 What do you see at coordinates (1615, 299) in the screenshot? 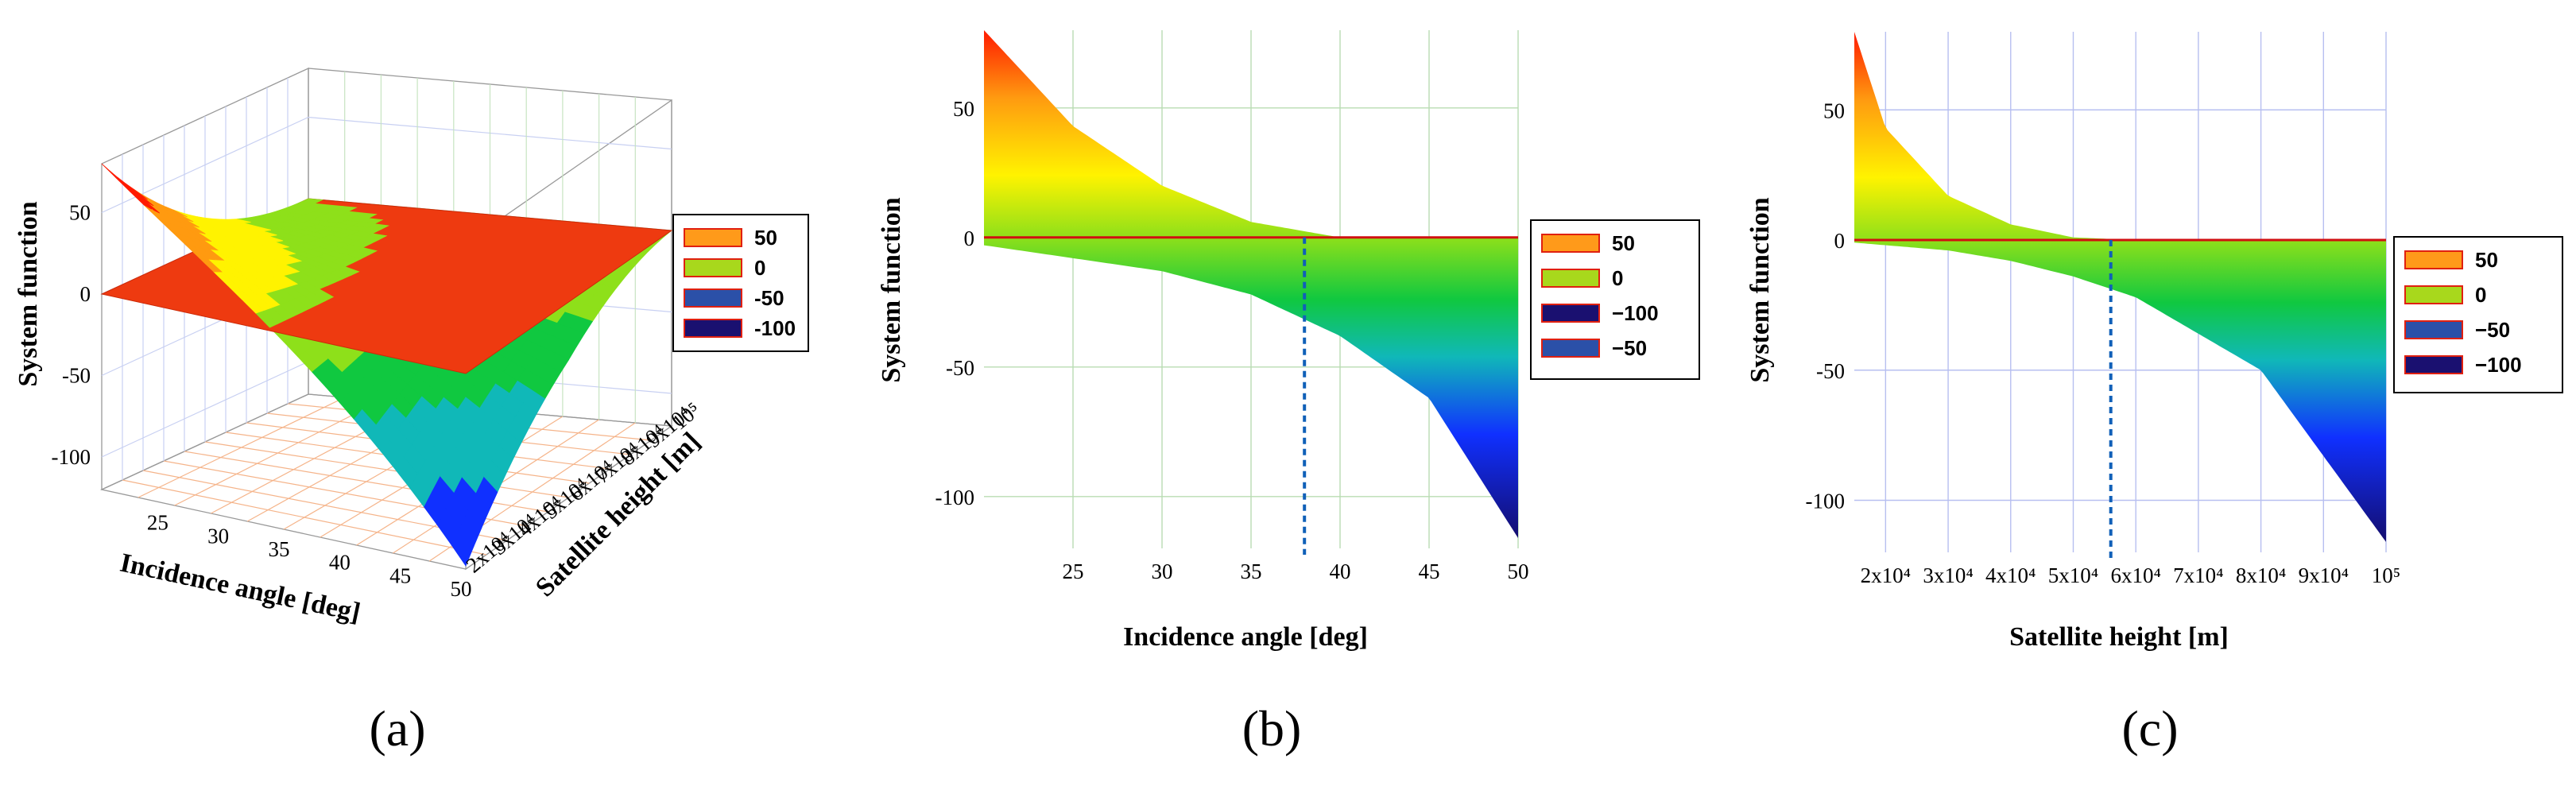
I see `panel-b-legend: 50 0 −100 −50` at bounding box center [1615, 299].